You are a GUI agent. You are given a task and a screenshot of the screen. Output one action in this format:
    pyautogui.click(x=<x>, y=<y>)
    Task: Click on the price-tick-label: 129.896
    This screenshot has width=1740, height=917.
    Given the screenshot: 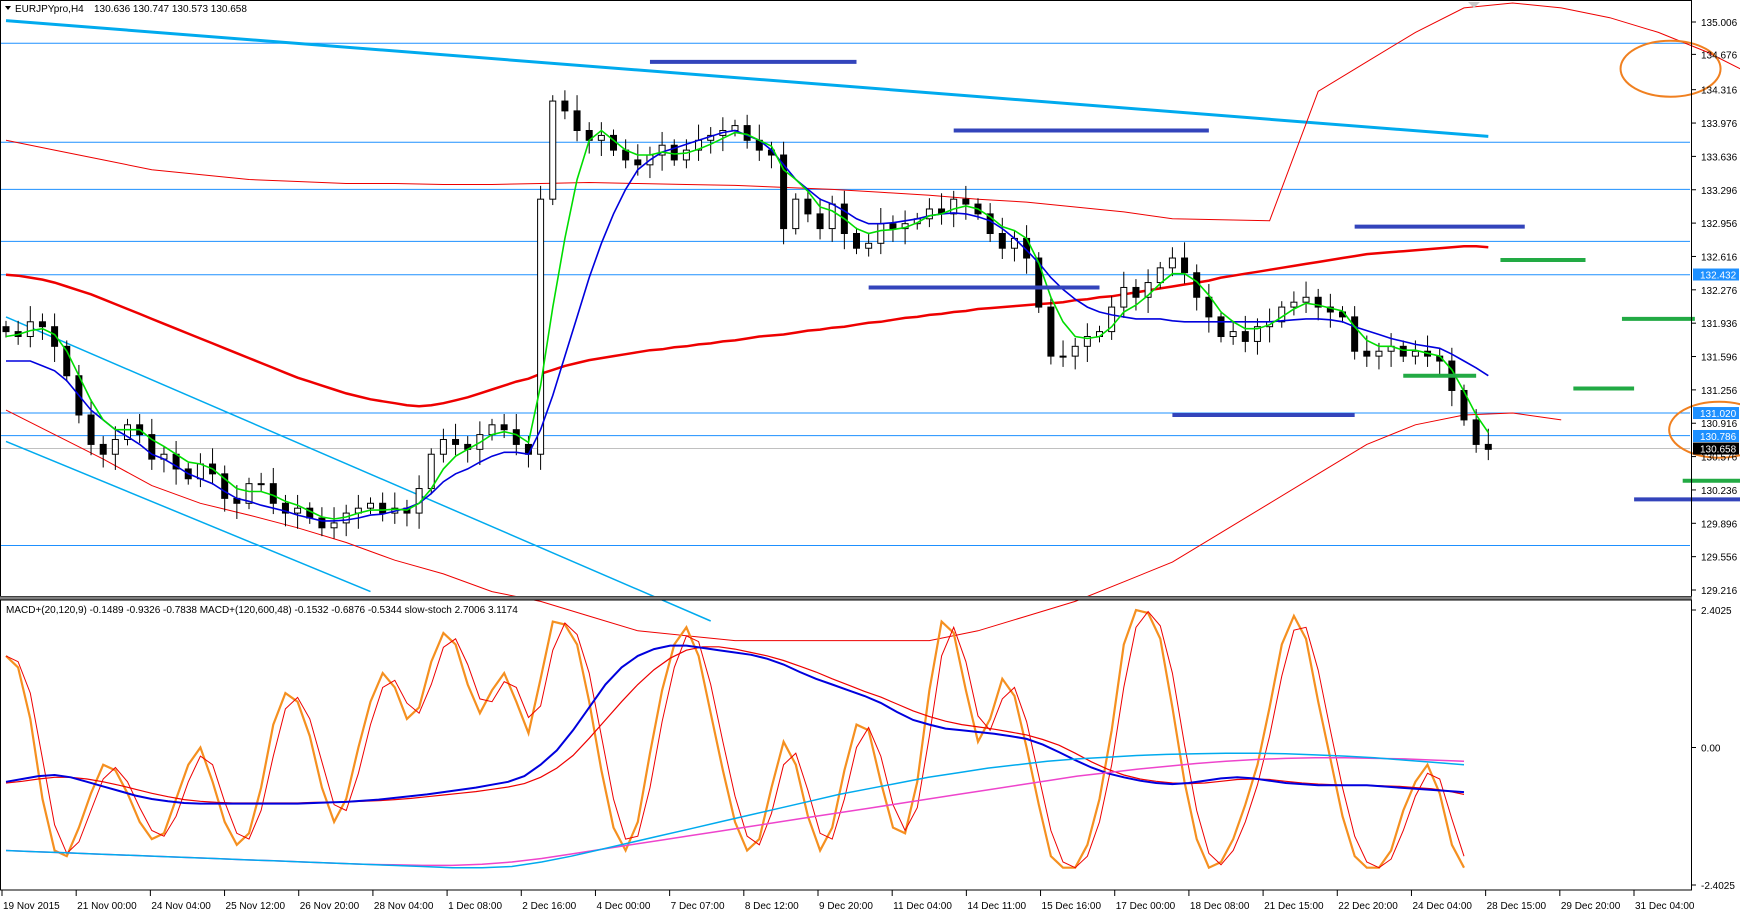 What is the action you would take?
    pyautogui.click(x=1719, y=524)
    